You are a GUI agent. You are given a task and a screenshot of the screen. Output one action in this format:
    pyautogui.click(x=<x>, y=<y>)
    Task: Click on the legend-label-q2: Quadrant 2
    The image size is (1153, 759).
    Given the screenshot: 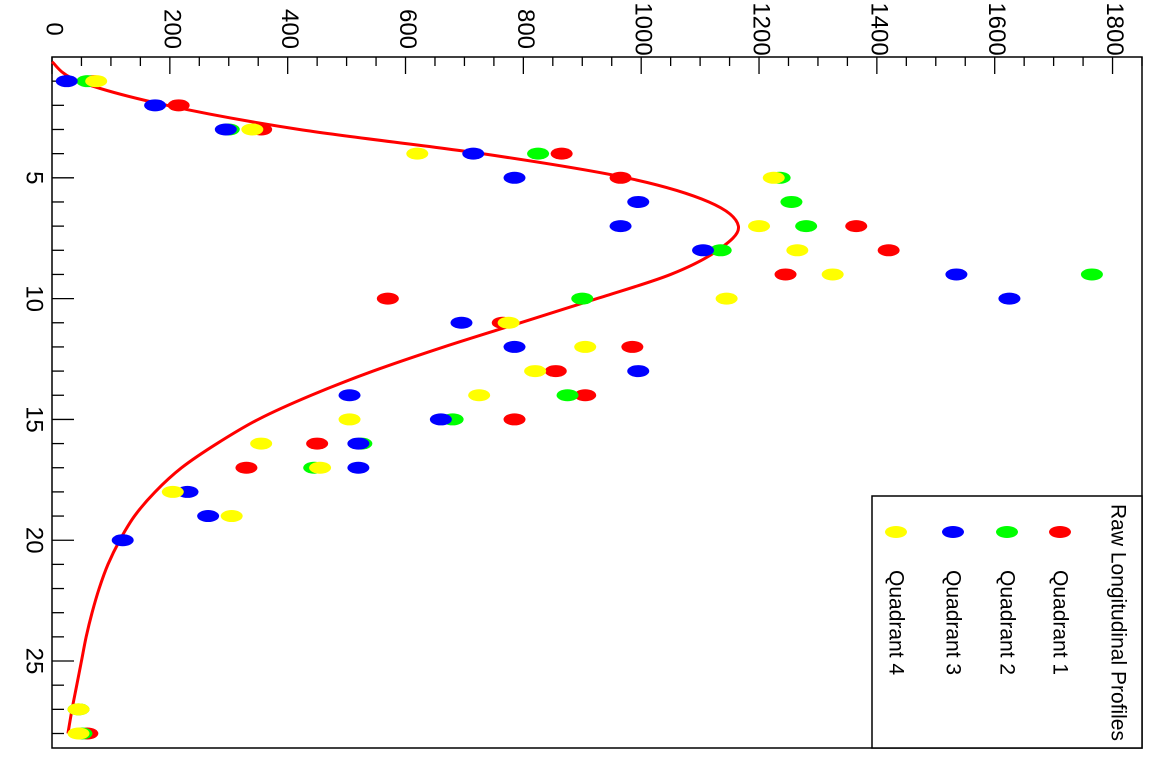 What is the action you would take?
    pyautogui.click(x=1007, y=622)
    